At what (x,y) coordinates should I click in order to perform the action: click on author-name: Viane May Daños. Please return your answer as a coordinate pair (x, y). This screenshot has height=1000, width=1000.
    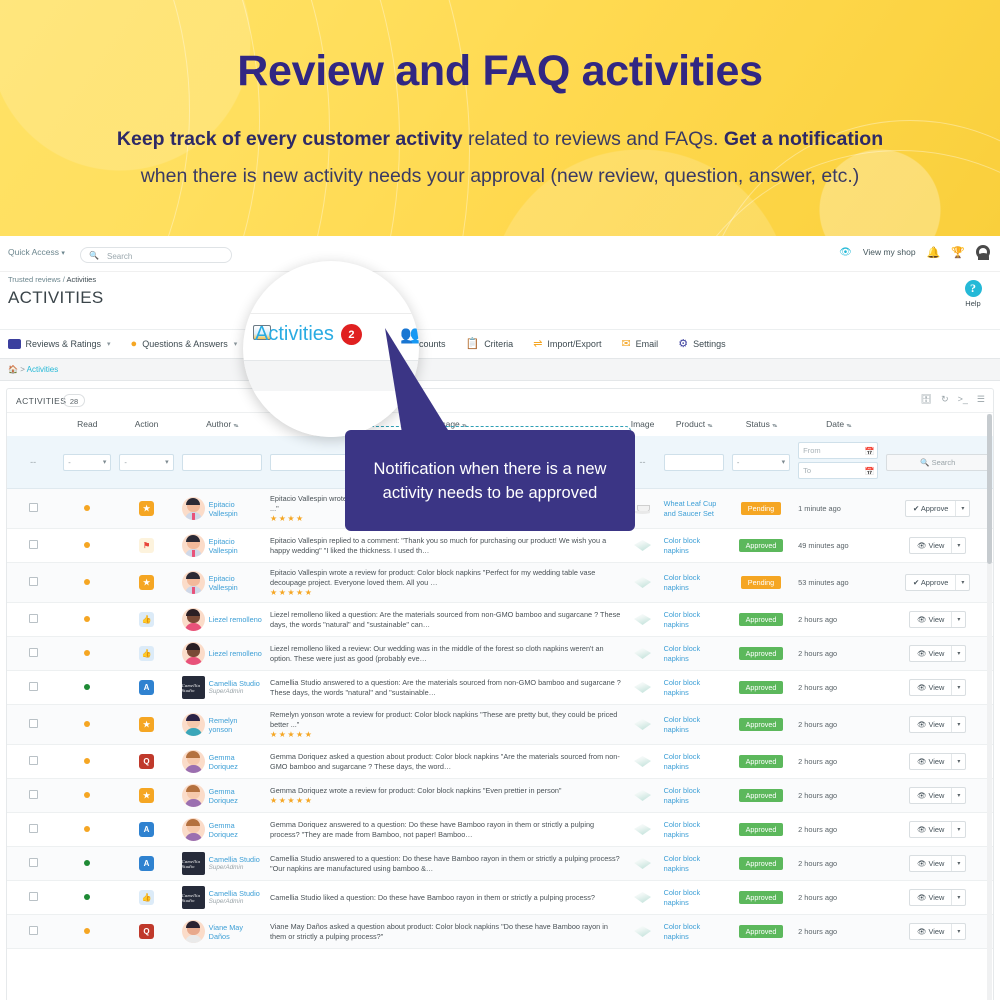
    Looking at the image, I should click on (226, 931).